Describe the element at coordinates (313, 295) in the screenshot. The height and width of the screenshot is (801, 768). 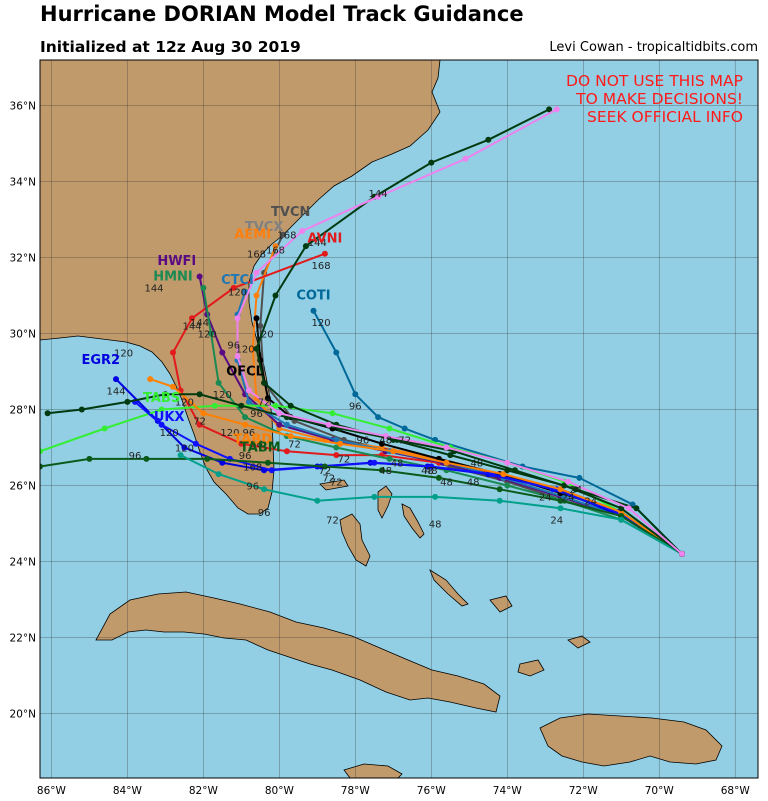
I see `model-label-coti: COTI` at that location.